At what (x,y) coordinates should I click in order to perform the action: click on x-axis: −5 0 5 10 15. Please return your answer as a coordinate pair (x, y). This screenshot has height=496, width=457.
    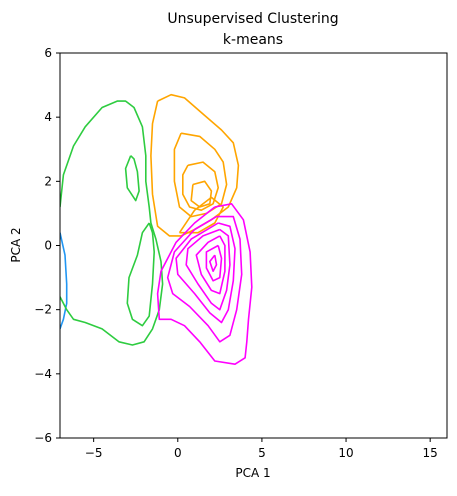
    Looking at the image, I should click on (261, 449).